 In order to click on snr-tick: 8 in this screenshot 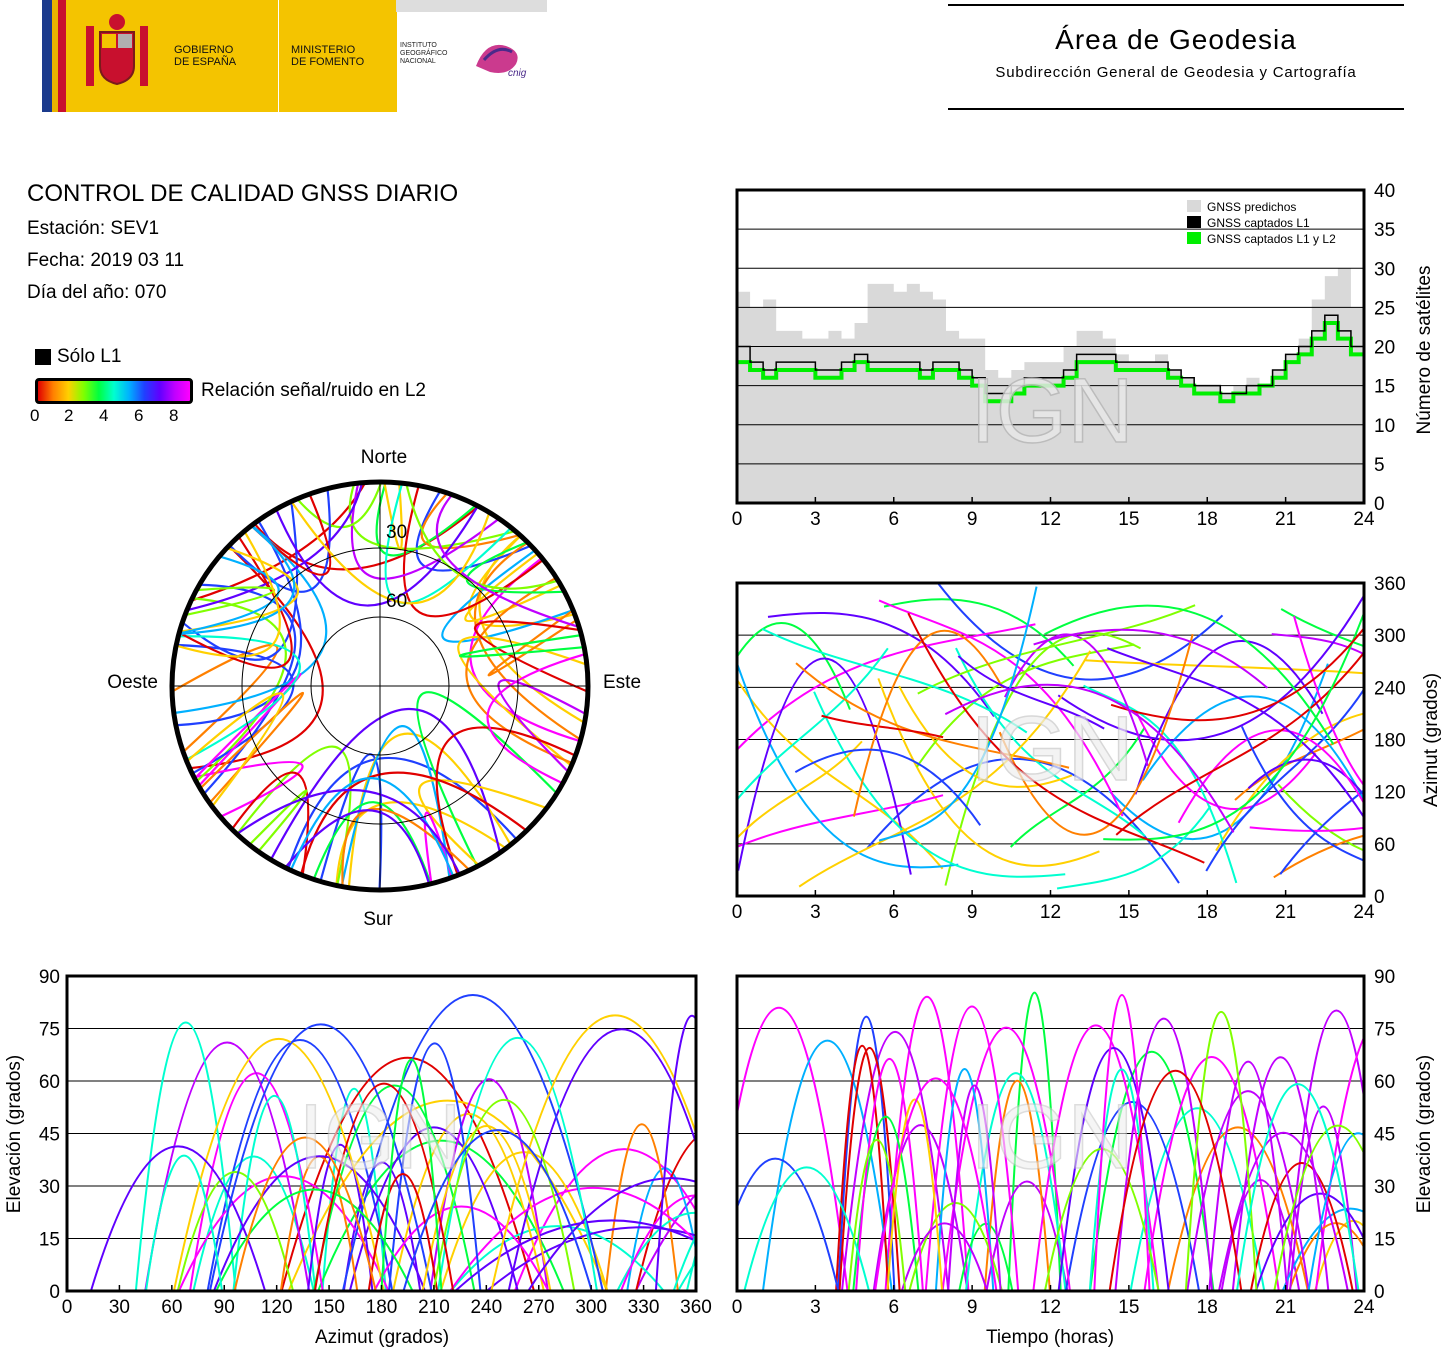, I will do `click(174, 415)`.